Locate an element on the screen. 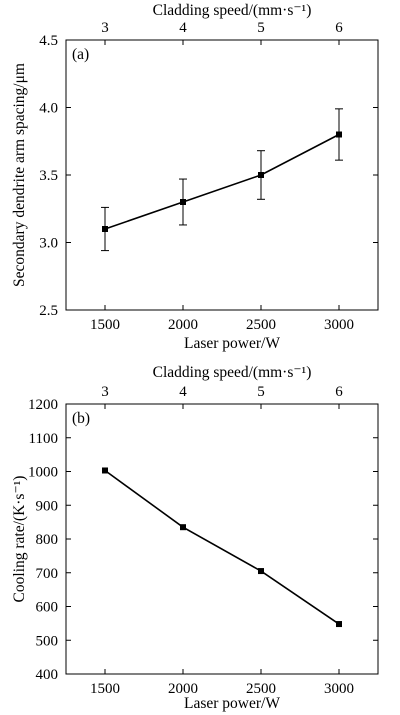 This screenshot has width=400, height=715. y-tick-label: 2.5 is located at coordinates (48, 311).